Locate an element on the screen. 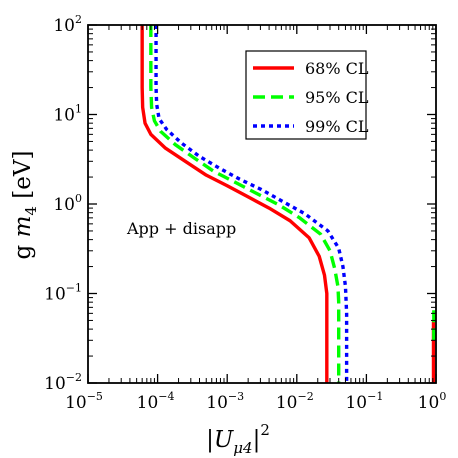 This screenshot has height=458, width=458. x-axis-label: |Uμ4|2 is located at coordinates (238, 439).